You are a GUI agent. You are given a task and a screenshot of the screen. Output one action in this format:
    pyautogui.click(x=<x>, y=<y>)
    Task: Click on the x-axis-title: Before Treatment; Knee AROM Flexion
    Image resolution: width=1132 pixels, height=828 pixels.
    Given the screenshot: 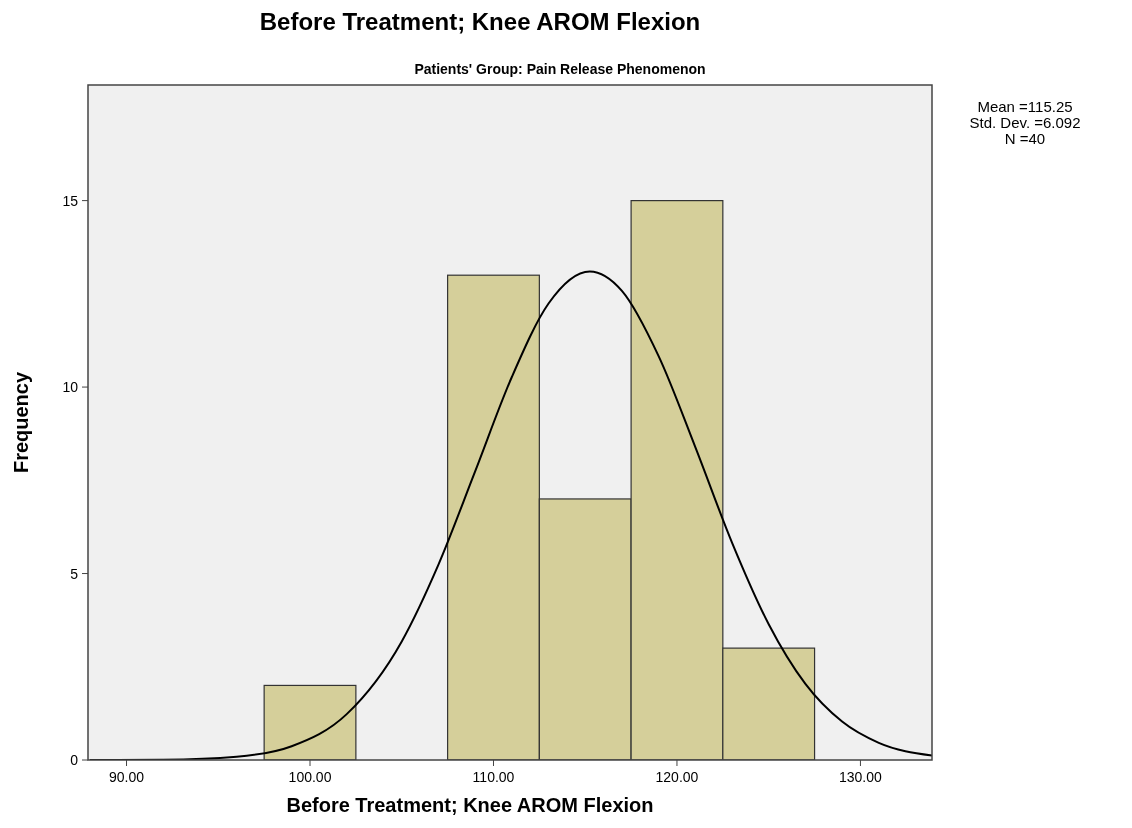 What is the action you would take?
    pyautogui.click(x=470, y=805)
    